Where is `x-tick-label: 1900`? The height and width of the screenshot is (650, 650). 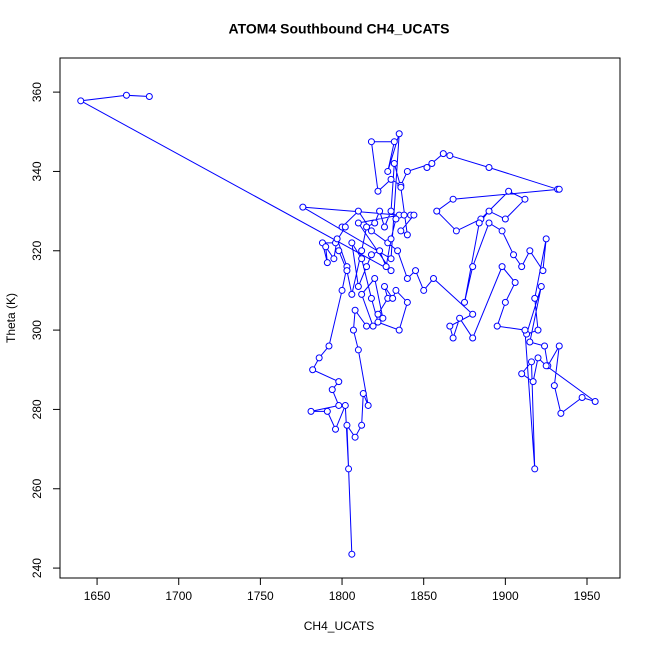 x-tick-label: 1900 is located at coordinates (505, 596).